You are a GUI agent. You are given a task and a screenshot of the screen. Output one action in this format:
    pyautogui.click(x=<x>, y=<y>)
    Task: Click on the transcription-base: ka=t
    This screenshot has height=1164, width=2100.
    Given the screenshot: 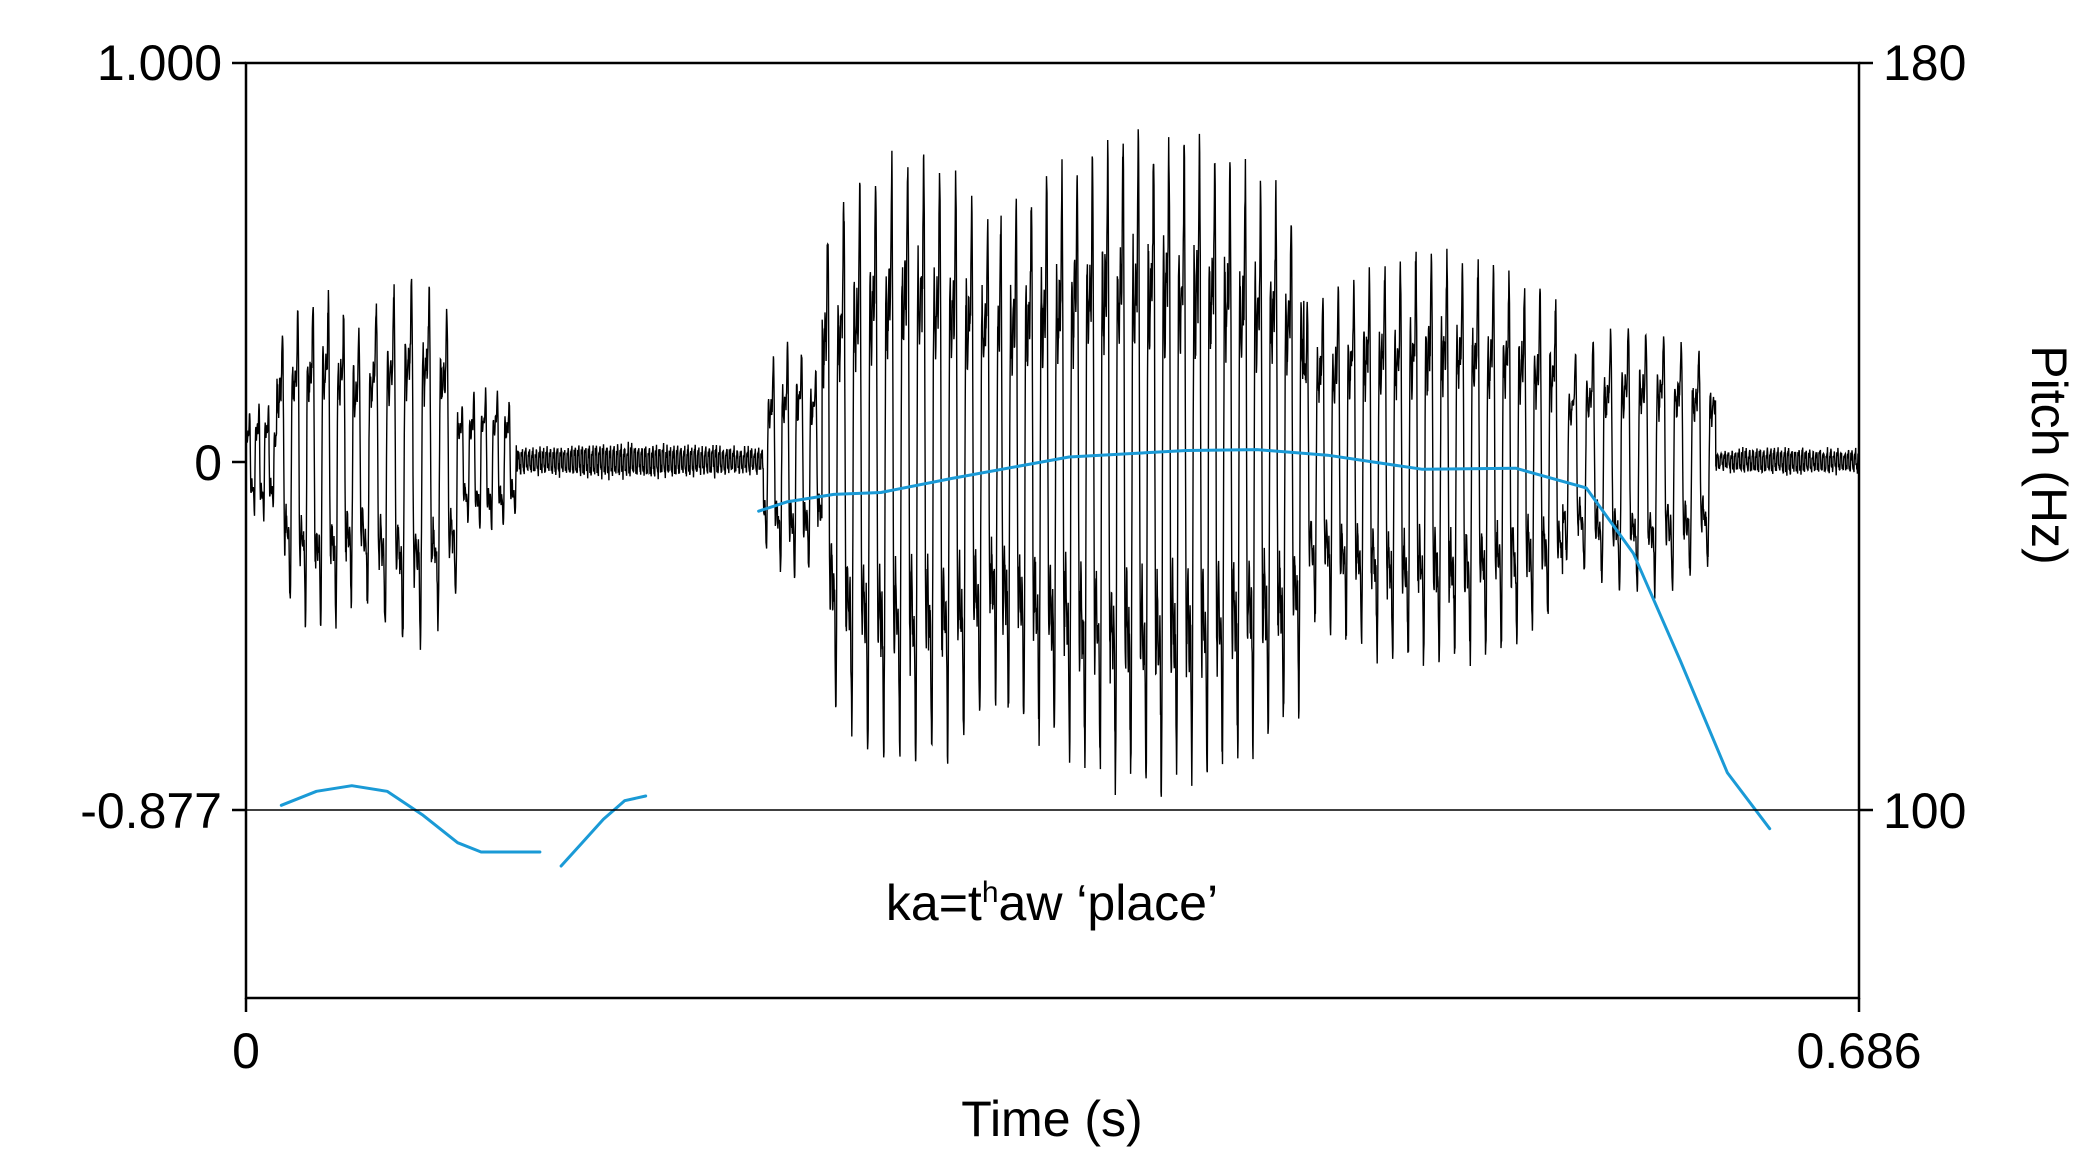 What is the action you would take?
    pyautogui.click(x=934, y=903)
    